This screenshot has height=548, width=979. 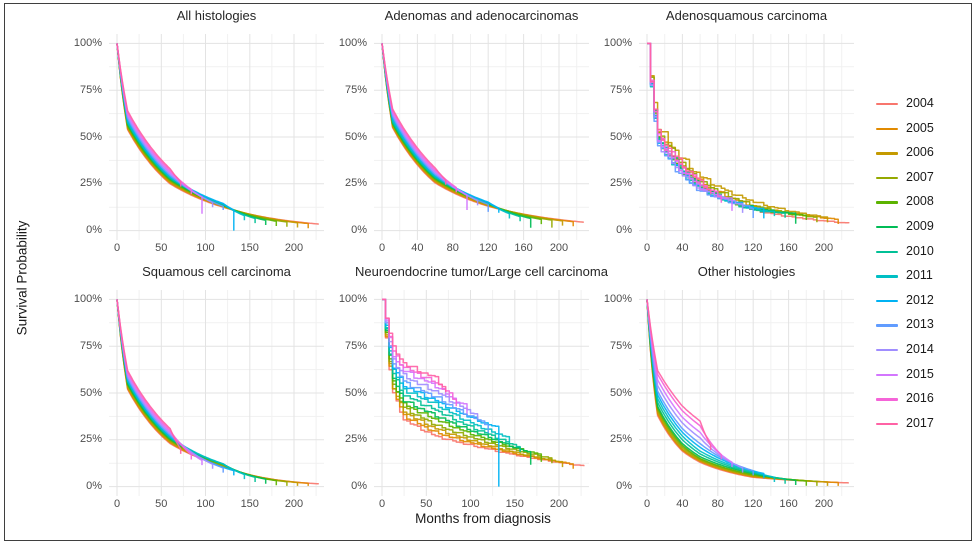 I want to click on legend-label-2013: 2013, so click(x=920, y=324).